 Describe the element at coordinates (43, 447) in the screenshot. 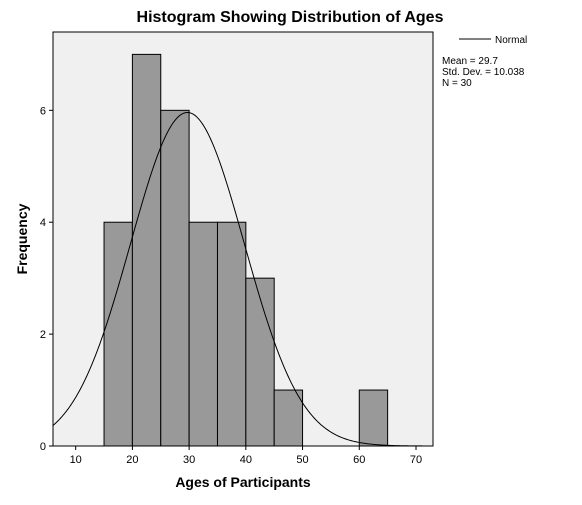

I see `y-tick-label-0: 0` at that location.